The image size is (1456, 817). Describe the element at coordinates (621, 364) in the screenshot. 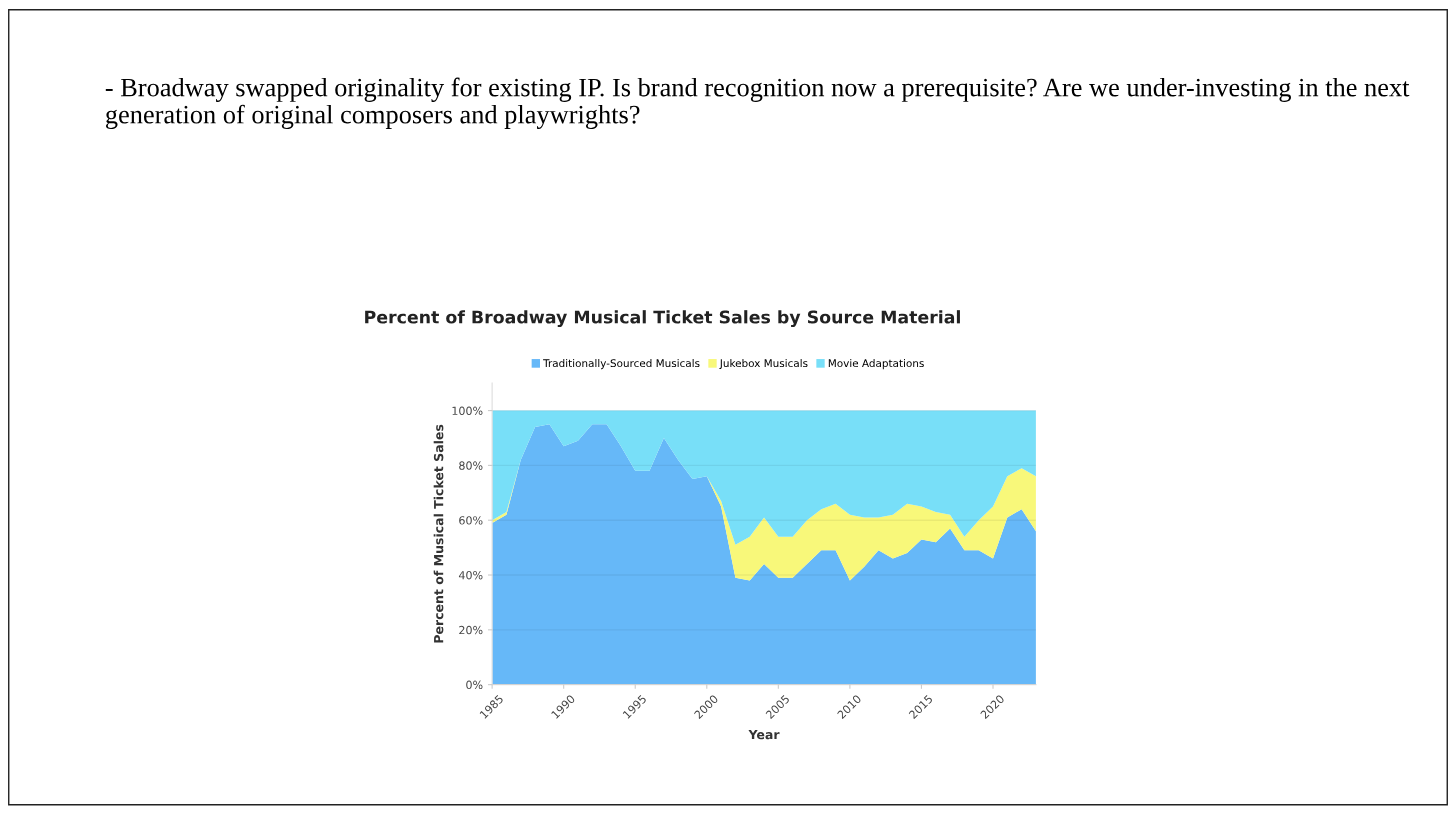

I see `legend-label: Traditionally-Sourced Musicals` at that location.